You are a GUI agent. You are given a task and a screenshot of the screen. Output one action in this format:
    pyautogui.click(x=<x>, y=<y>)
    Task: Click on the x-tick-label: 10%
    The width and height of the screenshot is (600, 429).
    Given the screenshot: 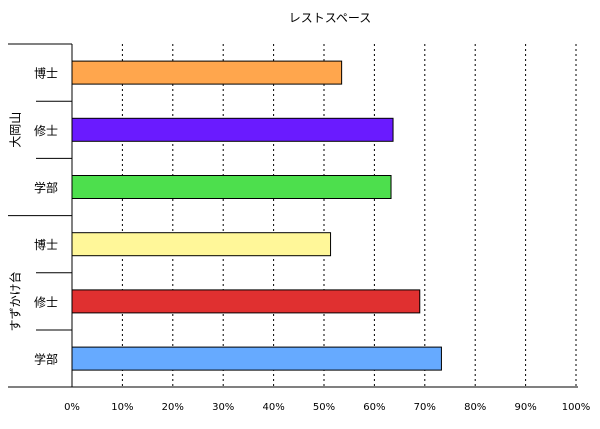 What is the action you would take?
    pyautogui.click(x=122, y=407)
    